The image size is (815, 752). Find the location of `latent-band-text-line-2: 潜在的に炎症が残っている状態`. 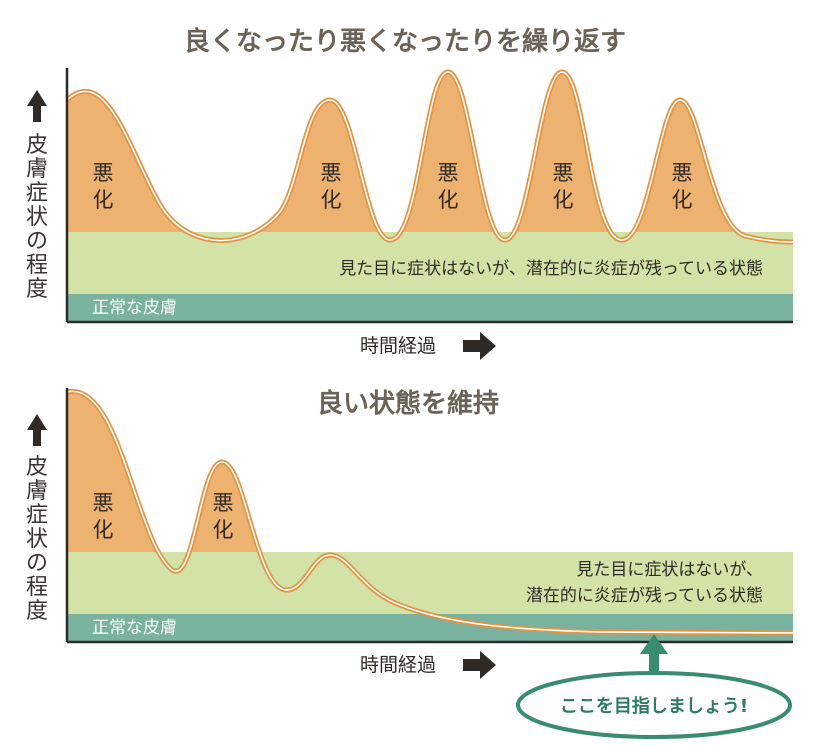

latent-band-text-line-2: 潜在的に炎症が残っている状態 is located at coordinates (644, 596).